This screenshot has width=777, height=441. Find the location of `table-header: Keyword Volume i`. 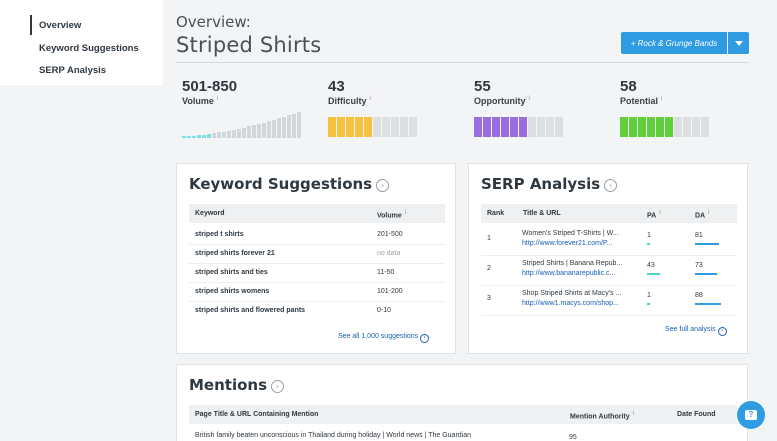

table-header: Keyword Volume i is located at coordinates (317, 213).